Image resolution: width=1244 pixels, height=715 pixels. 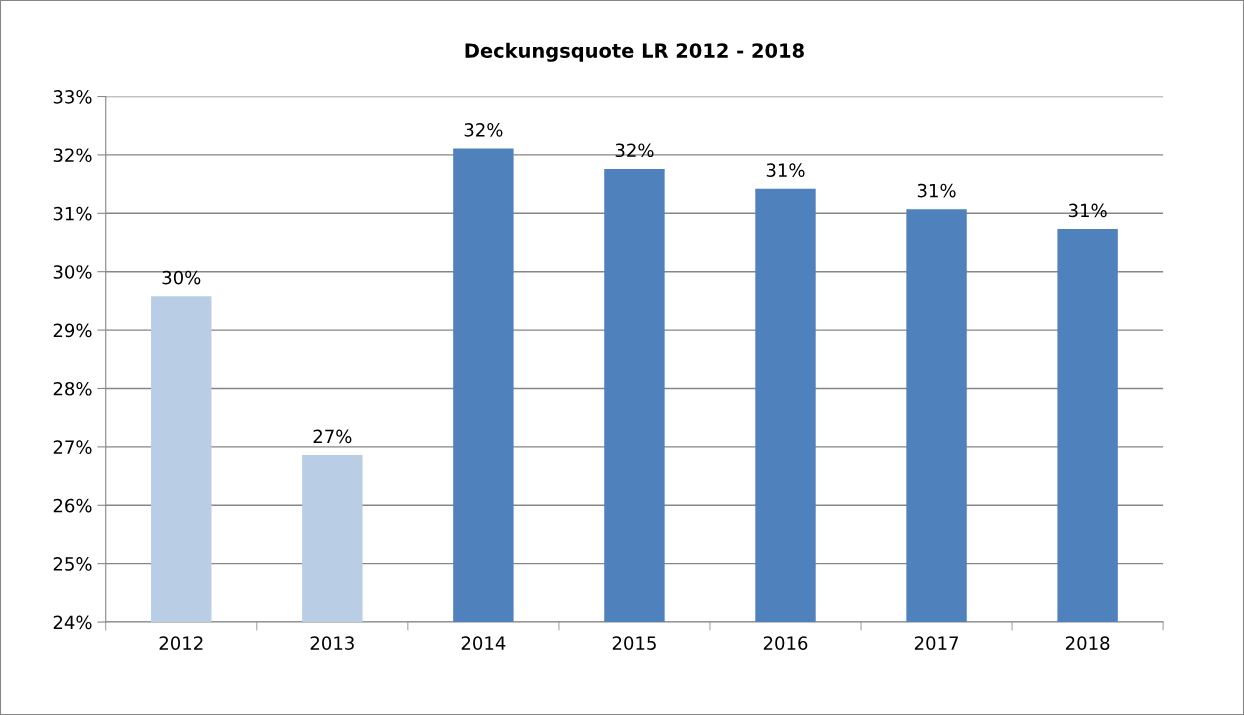 What do you see at coordinates (72, 330) in the screenshot?
I see `y-tick-label: 29%` at bounding box center [72, 330].